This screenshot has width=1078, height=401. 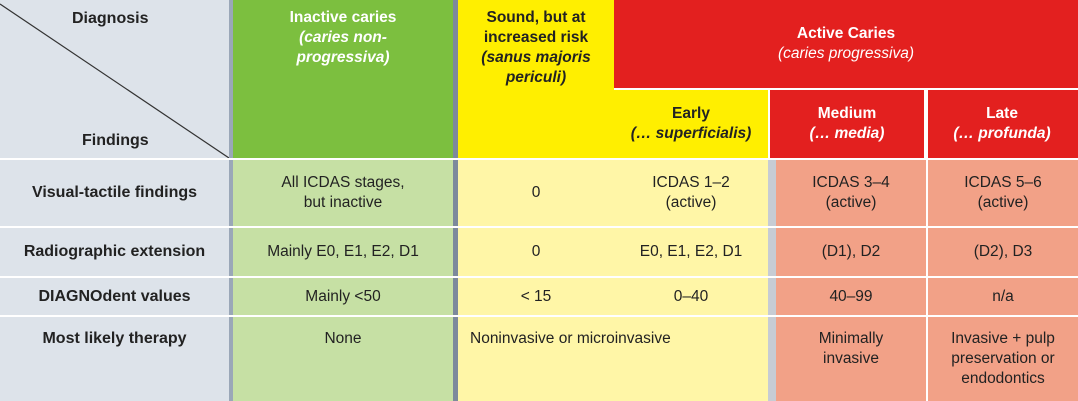 I want to click on cell-radio-late: (D2), D3, so click(x=1003, y=252).